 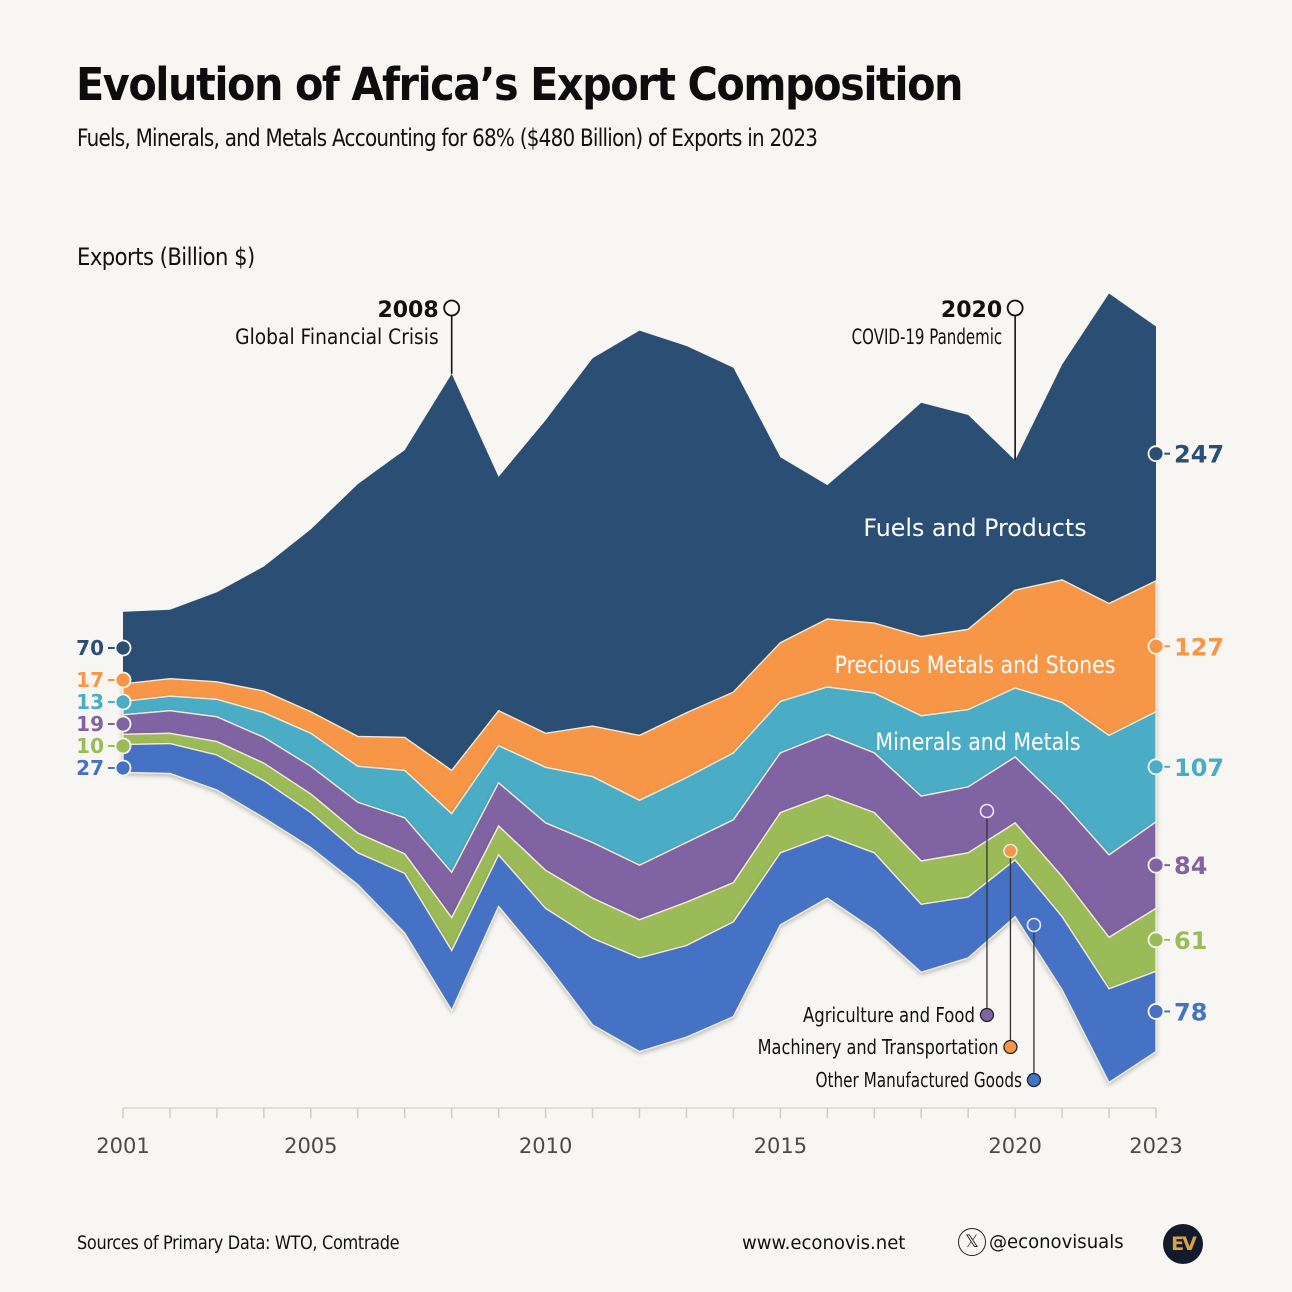 What do you see at coordinates (1190, 941) in the screenshot?
I see `end-value-machinery-and-transportation: 61` at bounding box center [1190, 941].